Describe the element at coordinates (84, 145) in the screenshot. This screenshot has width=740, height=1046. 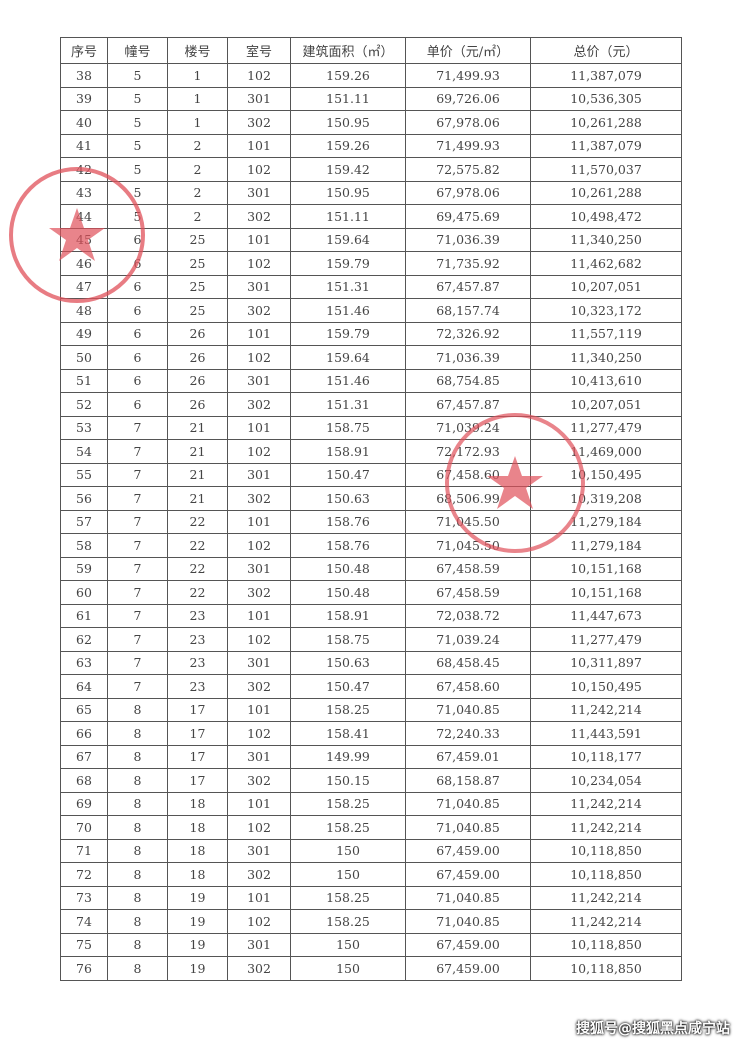
I see `table-cell: 41` at that location.